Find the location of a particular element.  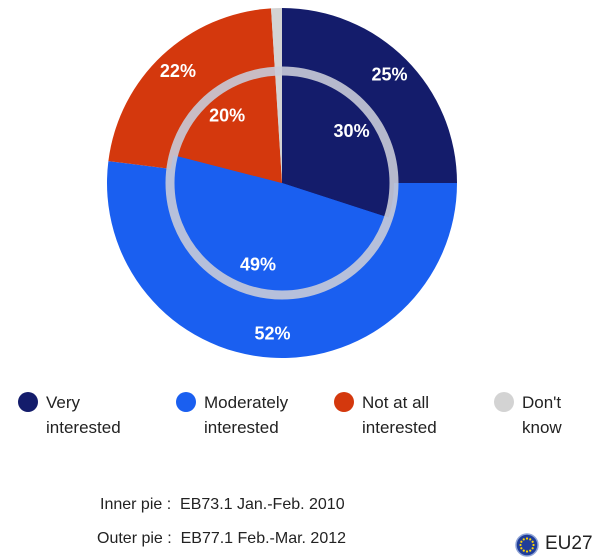

data-label: 25% is located at coordinates (389, 74).